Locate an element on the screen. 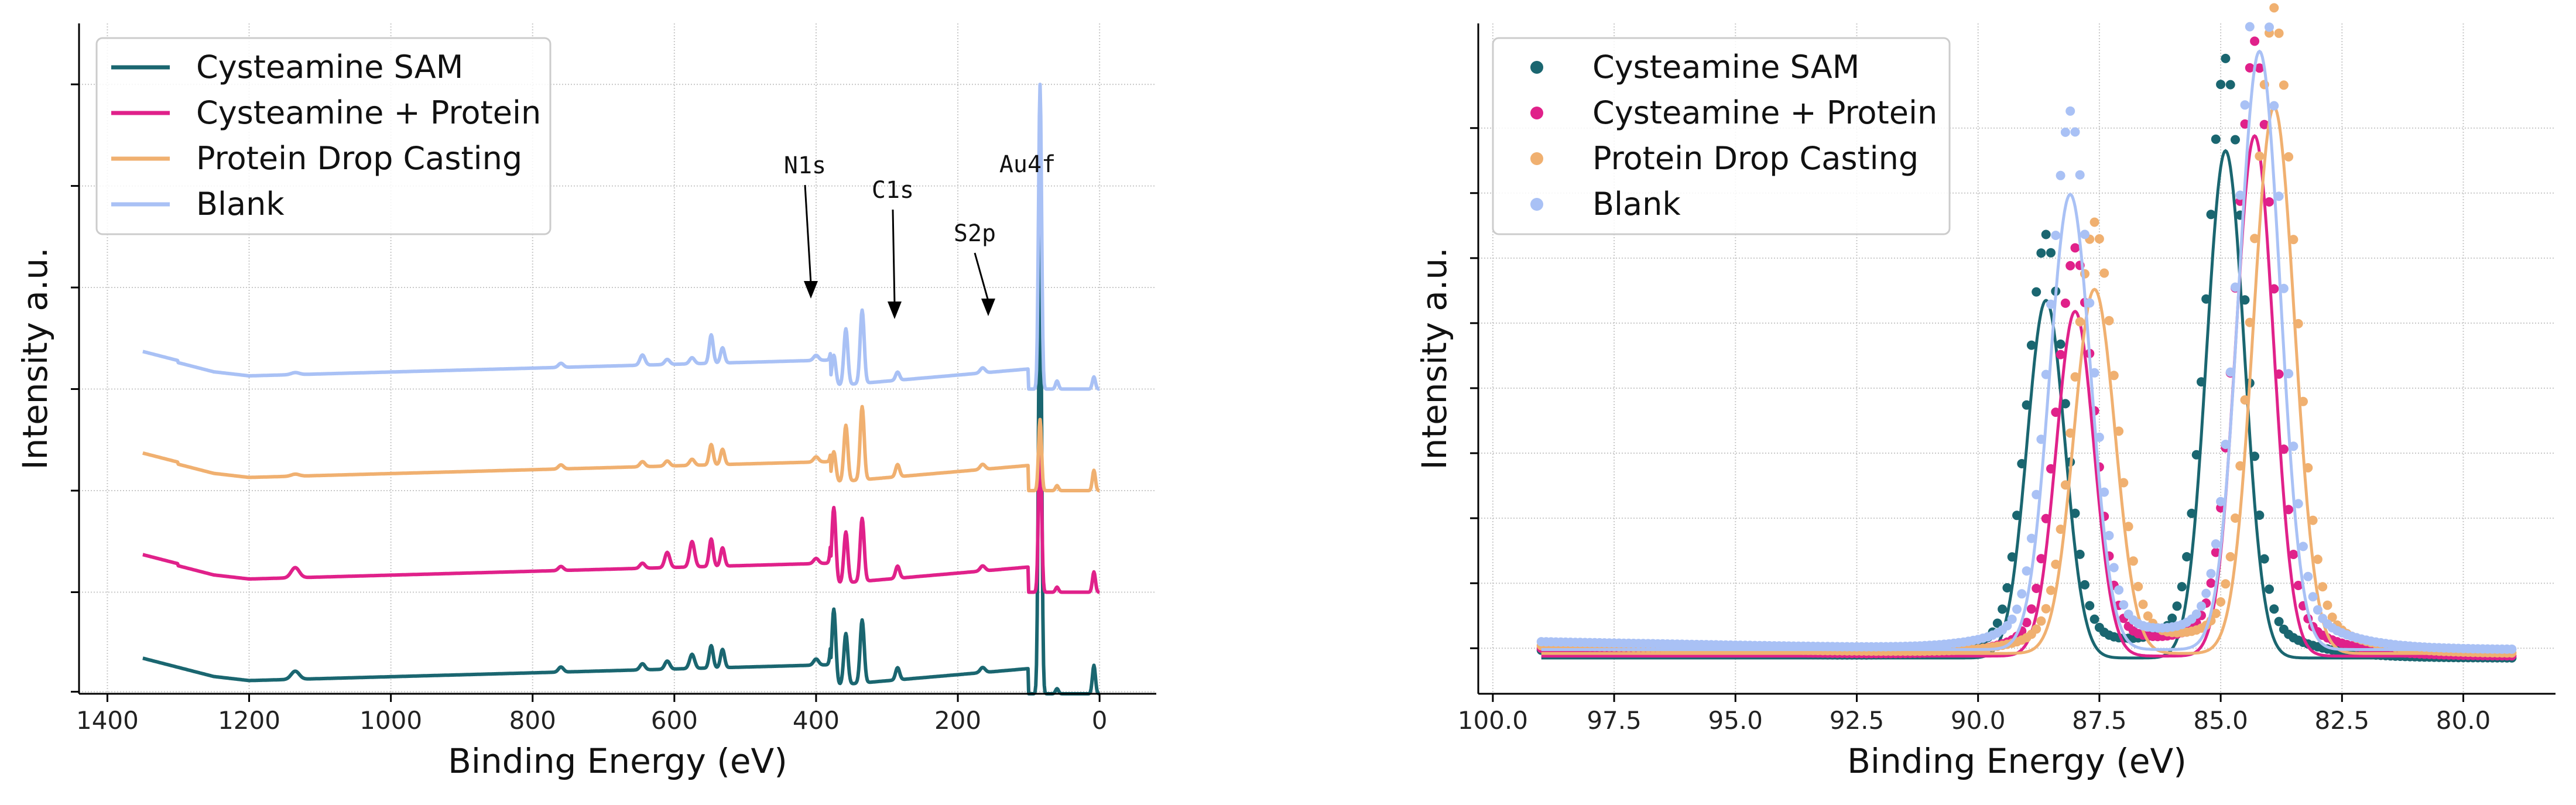  legend-frame is located at coordinates (1721, 136).